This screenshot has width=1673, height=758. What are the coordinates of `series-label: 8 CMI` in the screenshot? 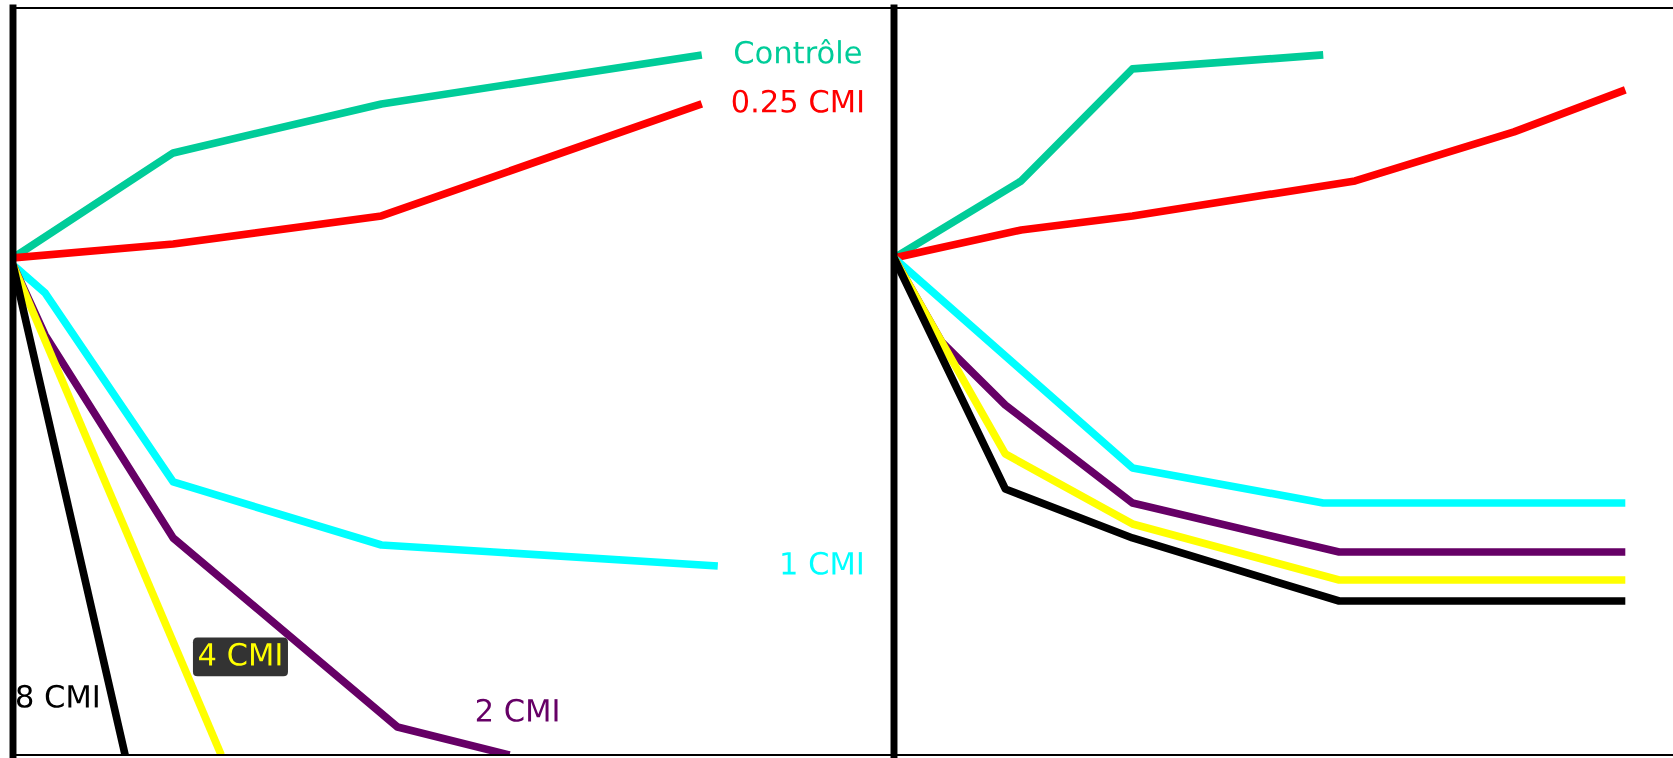 It's located at (57, 696).